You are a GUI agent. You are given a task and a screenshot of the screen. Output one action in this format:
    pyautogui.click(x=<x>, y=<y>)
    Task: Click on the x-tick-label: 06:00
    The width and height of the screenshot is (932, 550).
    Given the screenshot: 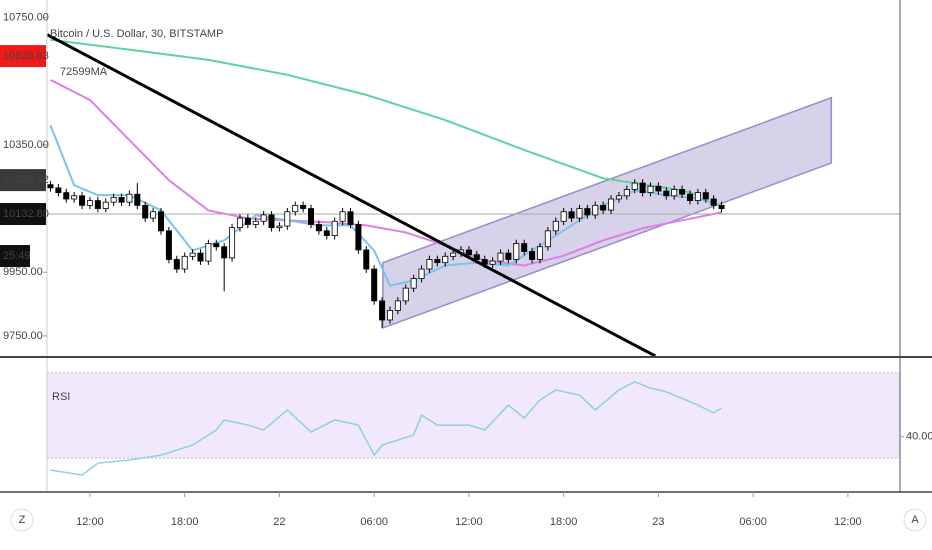 What is the action you would take?
    pyautogui.click(x=374, y=522)
    